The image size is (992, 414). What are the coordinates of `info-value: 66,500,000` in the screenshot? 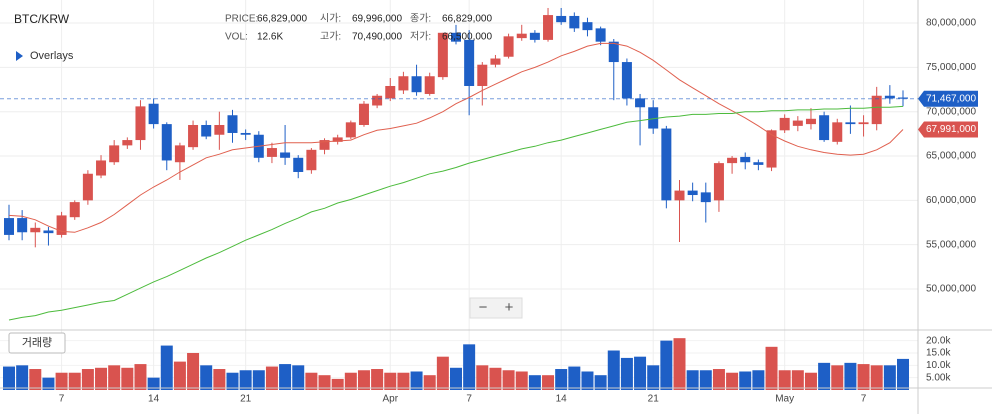 It's located at (467, 37).